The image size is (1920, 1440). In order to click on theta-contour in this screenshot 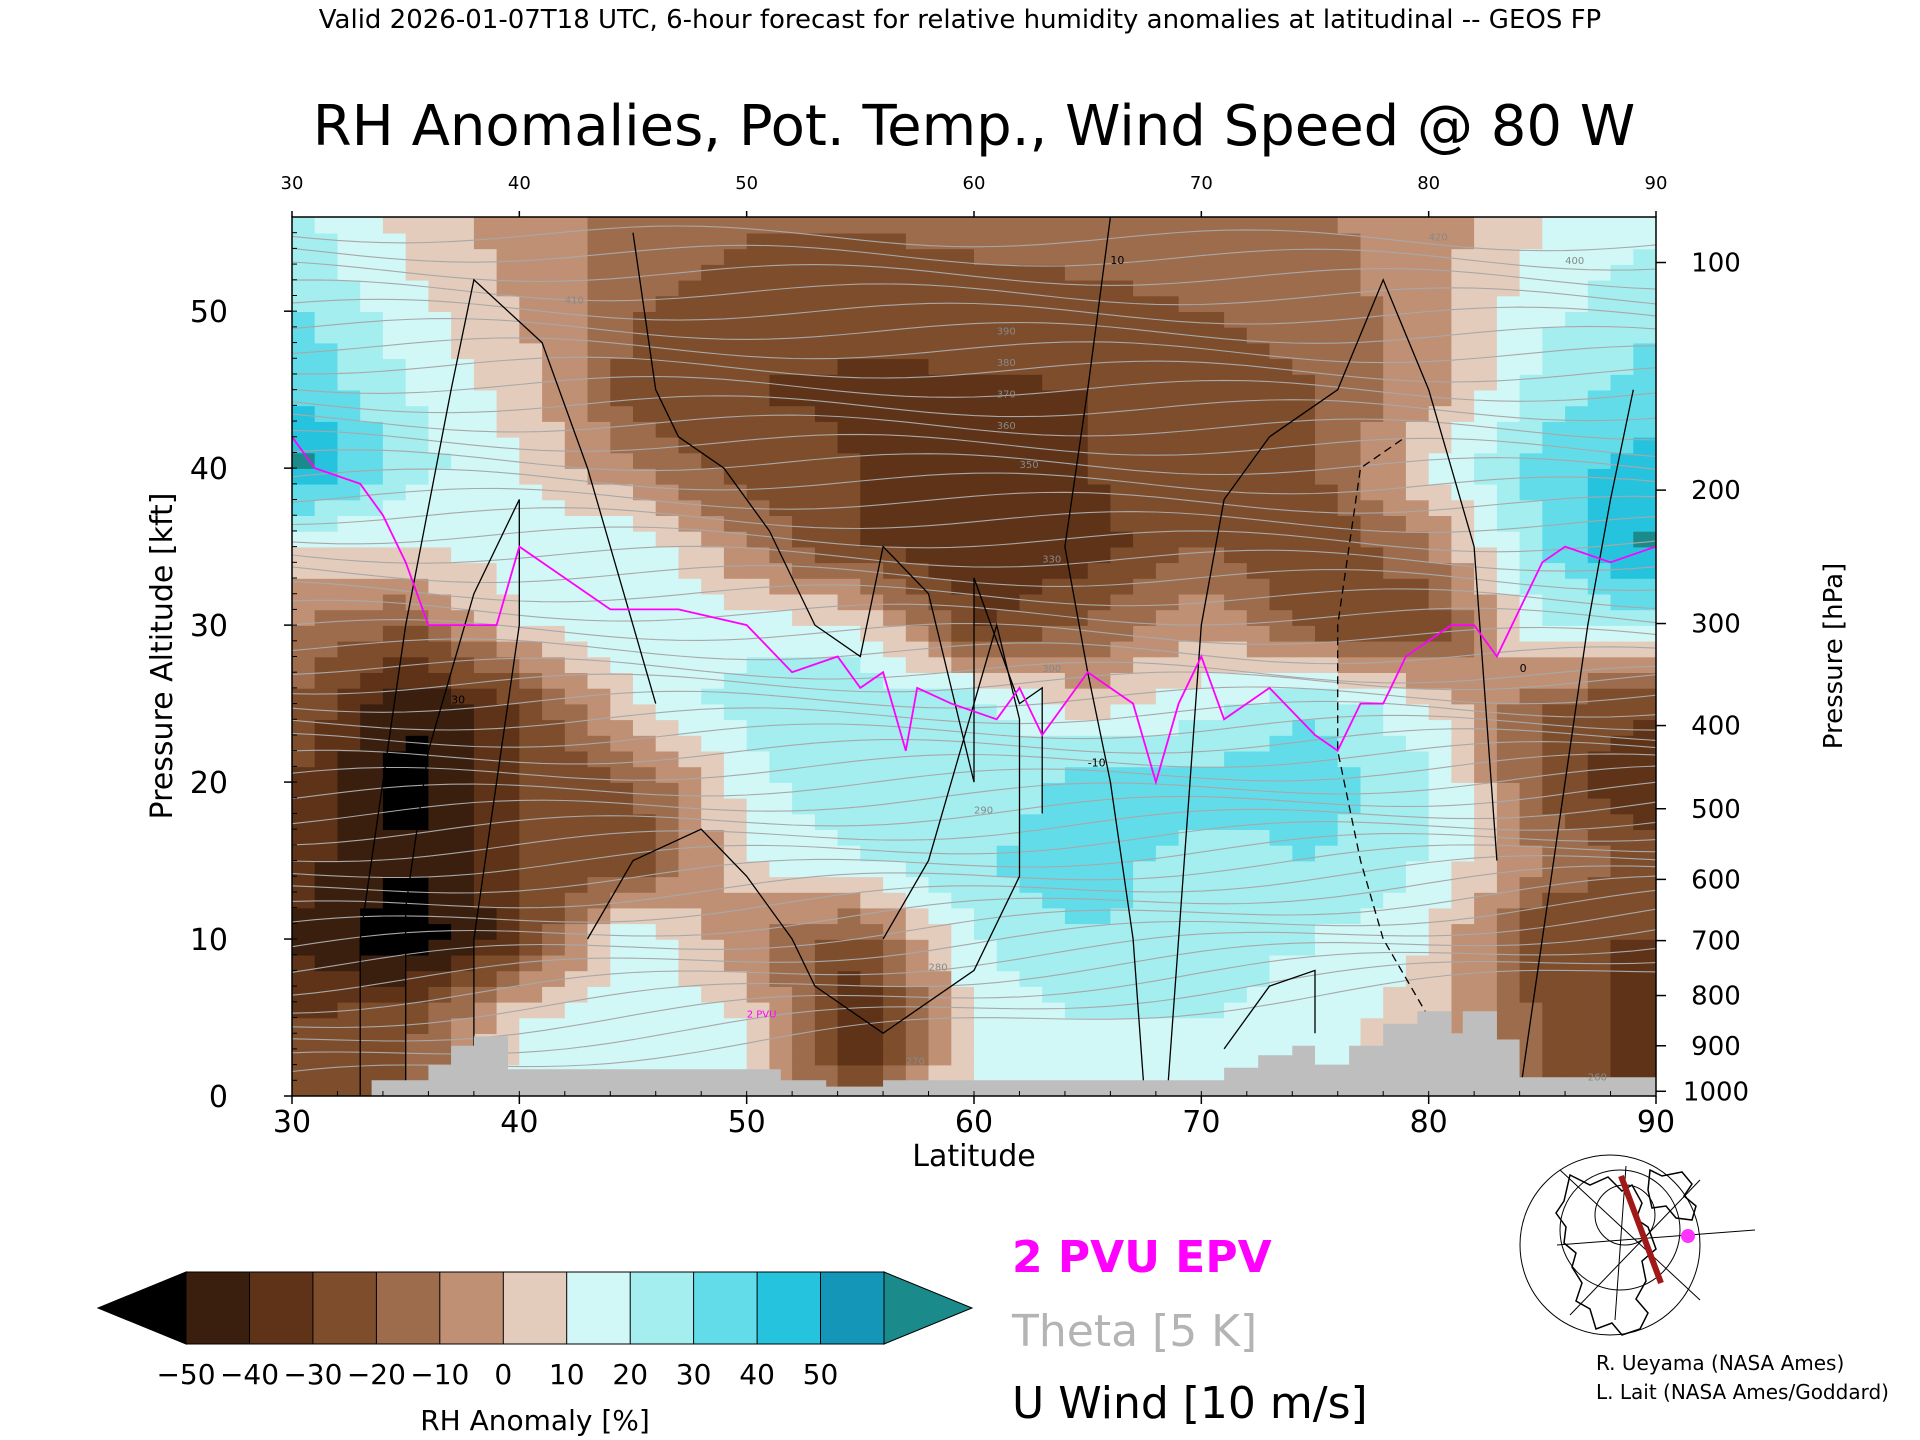, I will do `click(974, 238)`.